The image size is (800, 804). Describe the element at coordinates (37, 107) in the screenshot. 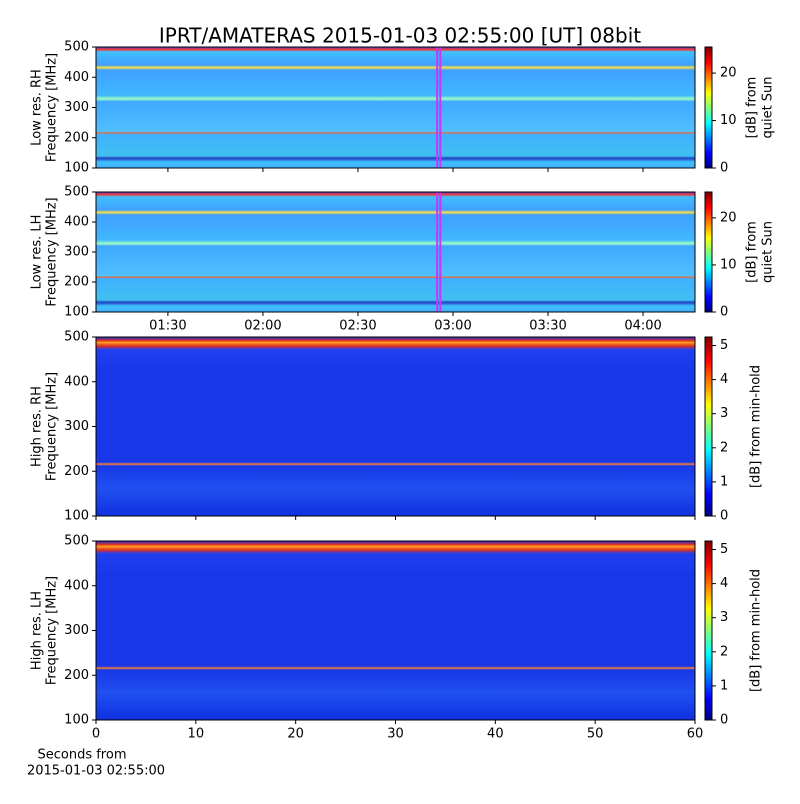

I see `y-axis-label: Low res. RH` at that location.